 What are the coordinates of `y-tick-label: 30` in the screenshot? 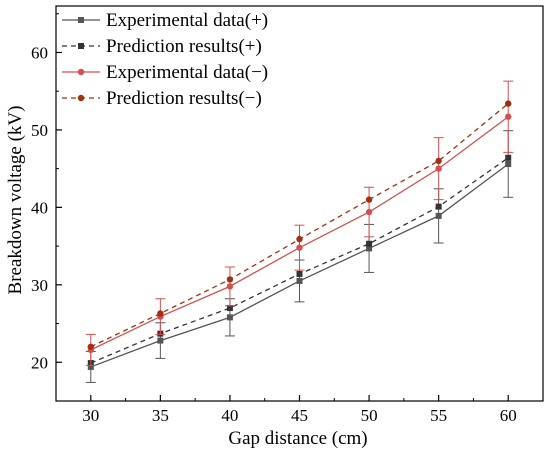 It's located at (39, 285).